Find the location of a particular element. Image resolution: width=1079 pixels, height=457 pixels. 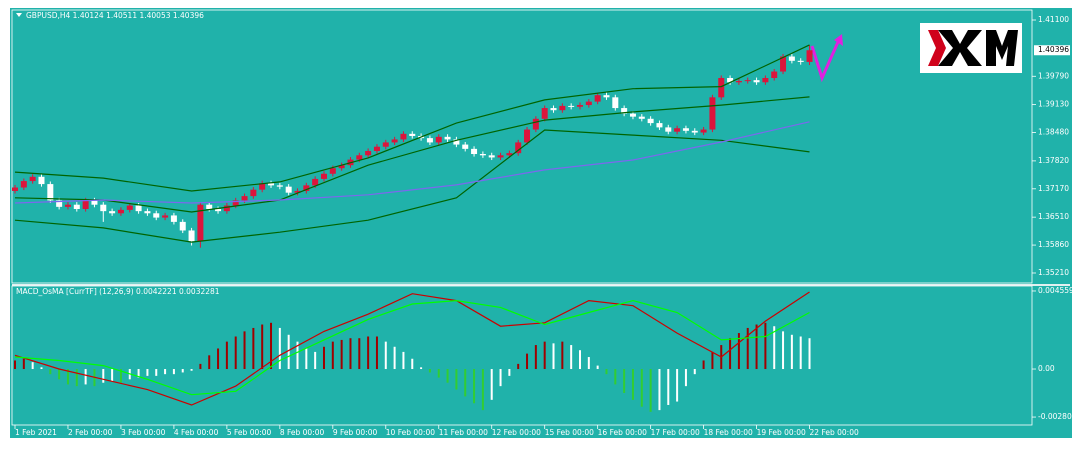

x-tick-label: 22 Feb 00:00 is located at coordinates (834, 432).